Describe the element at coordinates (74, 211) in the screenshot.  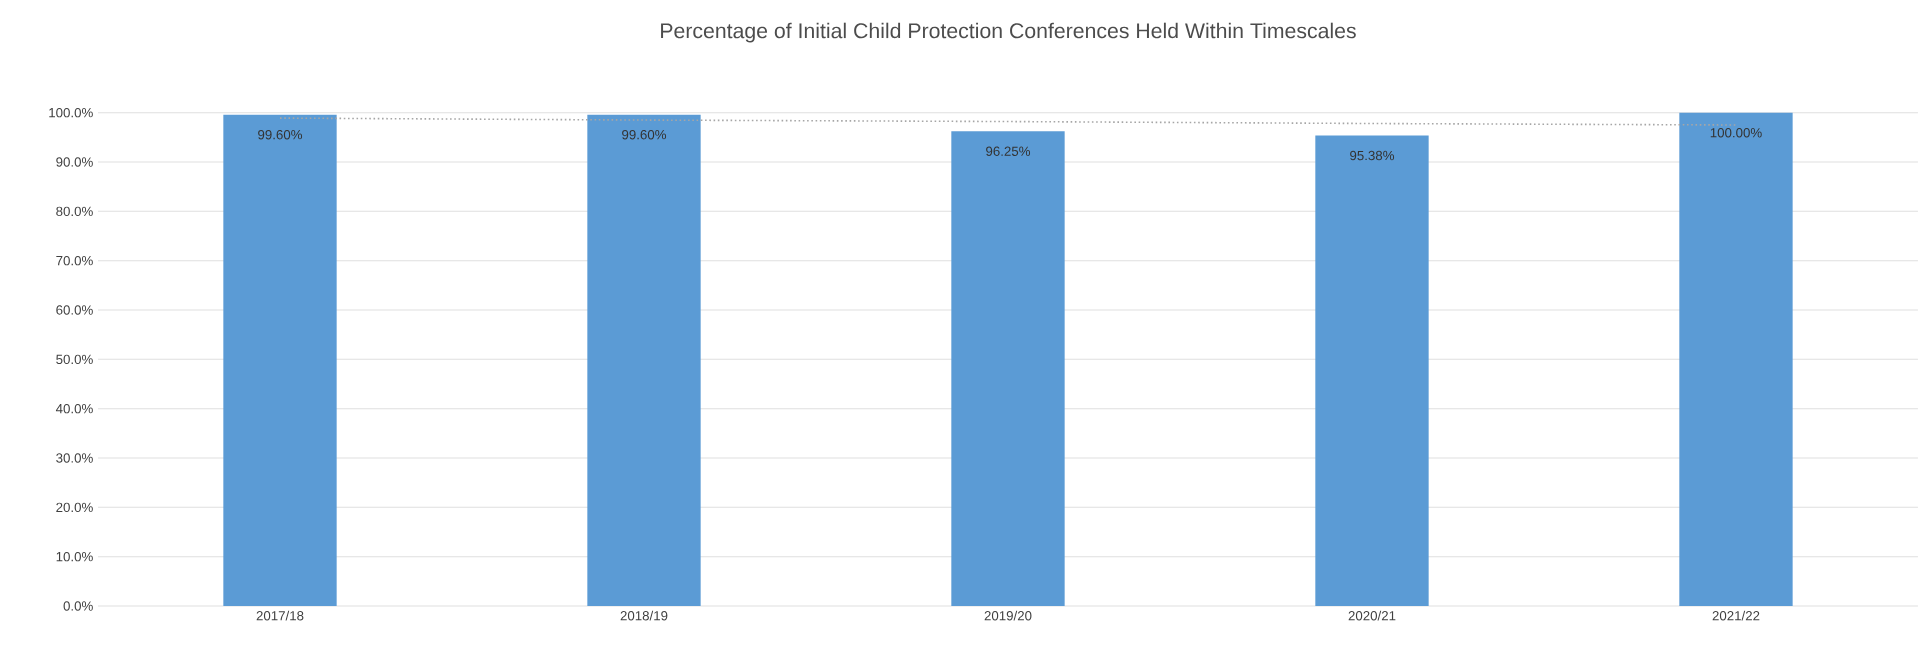
I see `y-tick-label: 80.0%` at that location.